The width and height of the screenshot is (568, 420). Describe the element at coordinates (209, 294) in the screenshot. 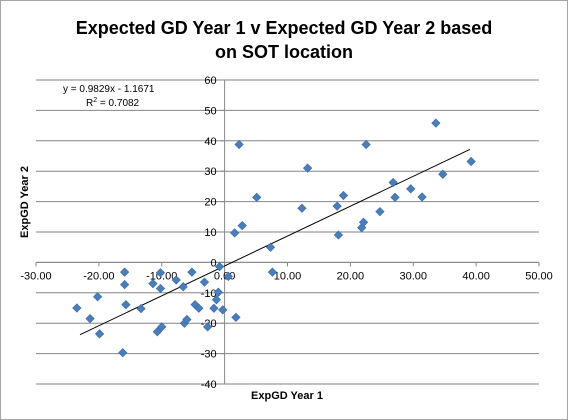

I see `y-tick-label: -10` at that location.